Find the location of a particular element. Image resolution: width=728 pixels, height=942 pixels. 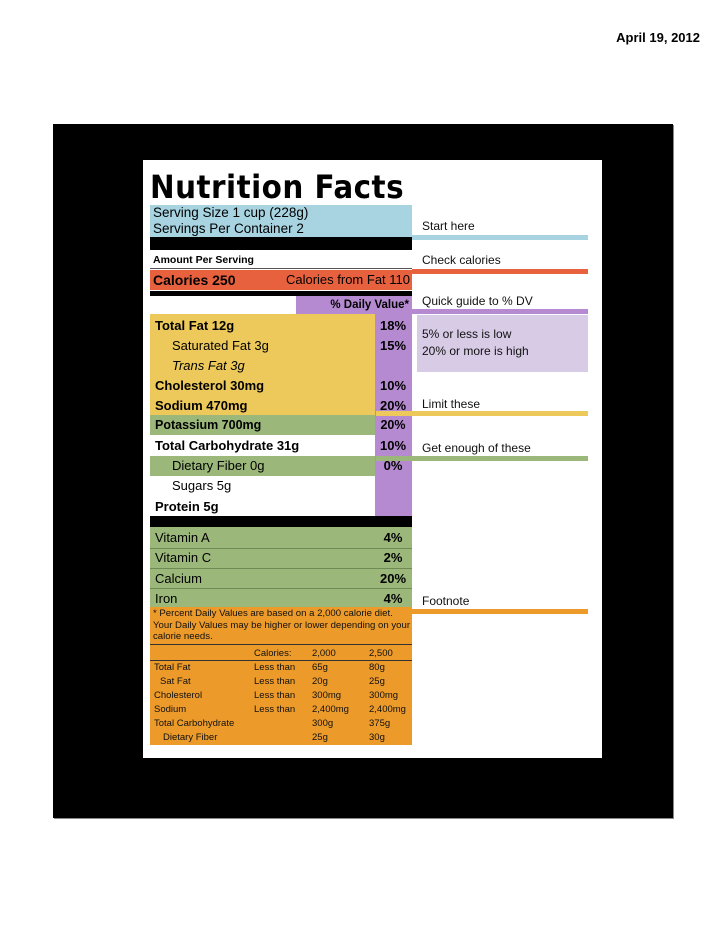

pct-column is located at coordinates (393, 420).